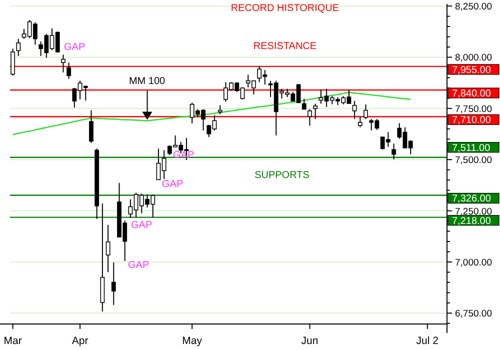  I want to click on y-tick-label: 7,250.00, so click(473, 212).